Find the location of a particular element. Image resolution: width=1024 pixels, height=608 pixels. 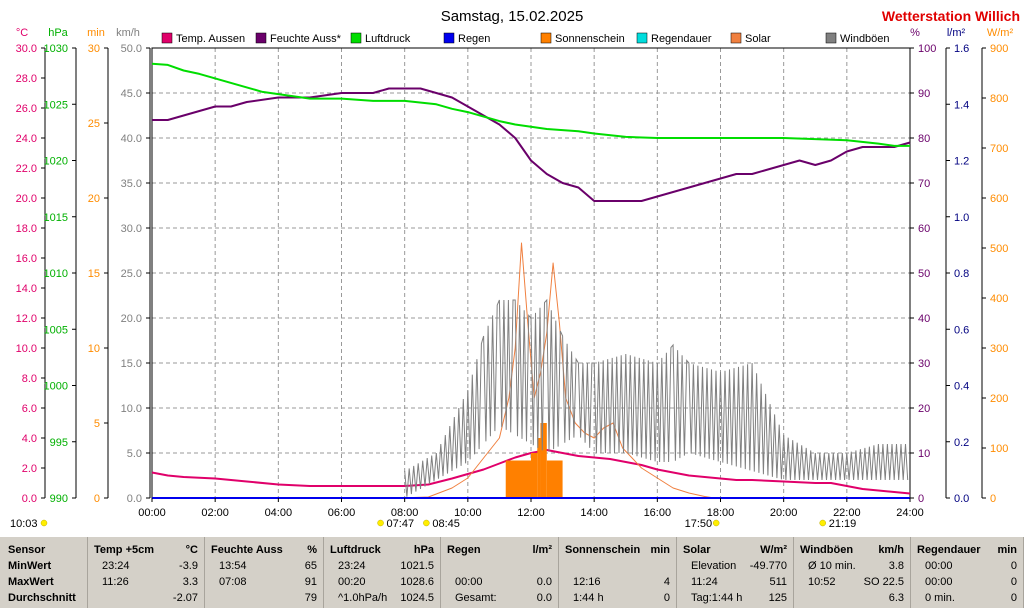

x-tick-label: 00:00 is located at coordinates (152, 513).